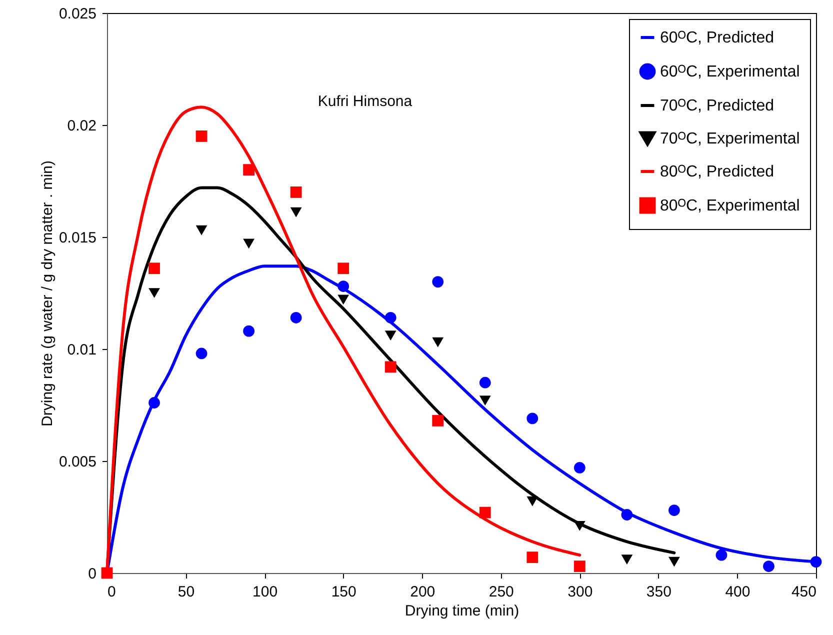  I want to click on y-tick-label: 0.01, so click(81, 350).